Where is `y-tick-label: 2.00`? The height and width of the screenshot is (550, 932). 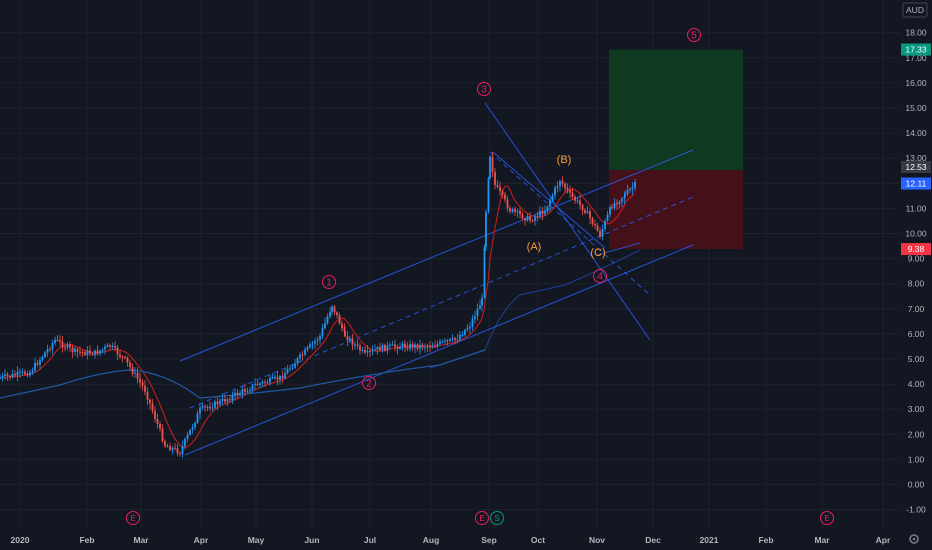 y-tick-label: 2.00 is located at coordinates (916, 434).